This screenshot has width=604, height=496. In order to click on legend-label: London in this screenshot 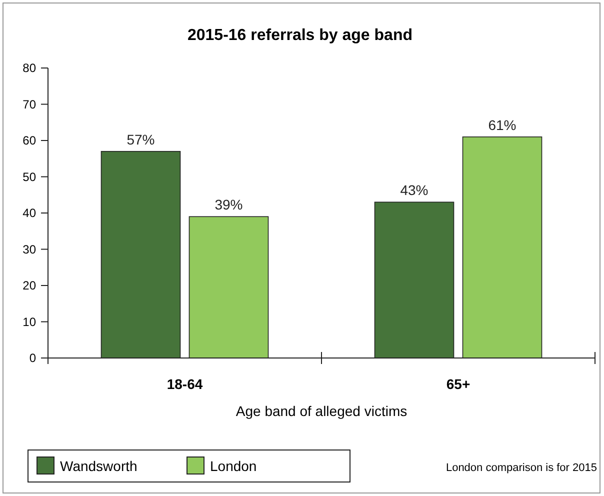, I will do `click(233, 466)`.